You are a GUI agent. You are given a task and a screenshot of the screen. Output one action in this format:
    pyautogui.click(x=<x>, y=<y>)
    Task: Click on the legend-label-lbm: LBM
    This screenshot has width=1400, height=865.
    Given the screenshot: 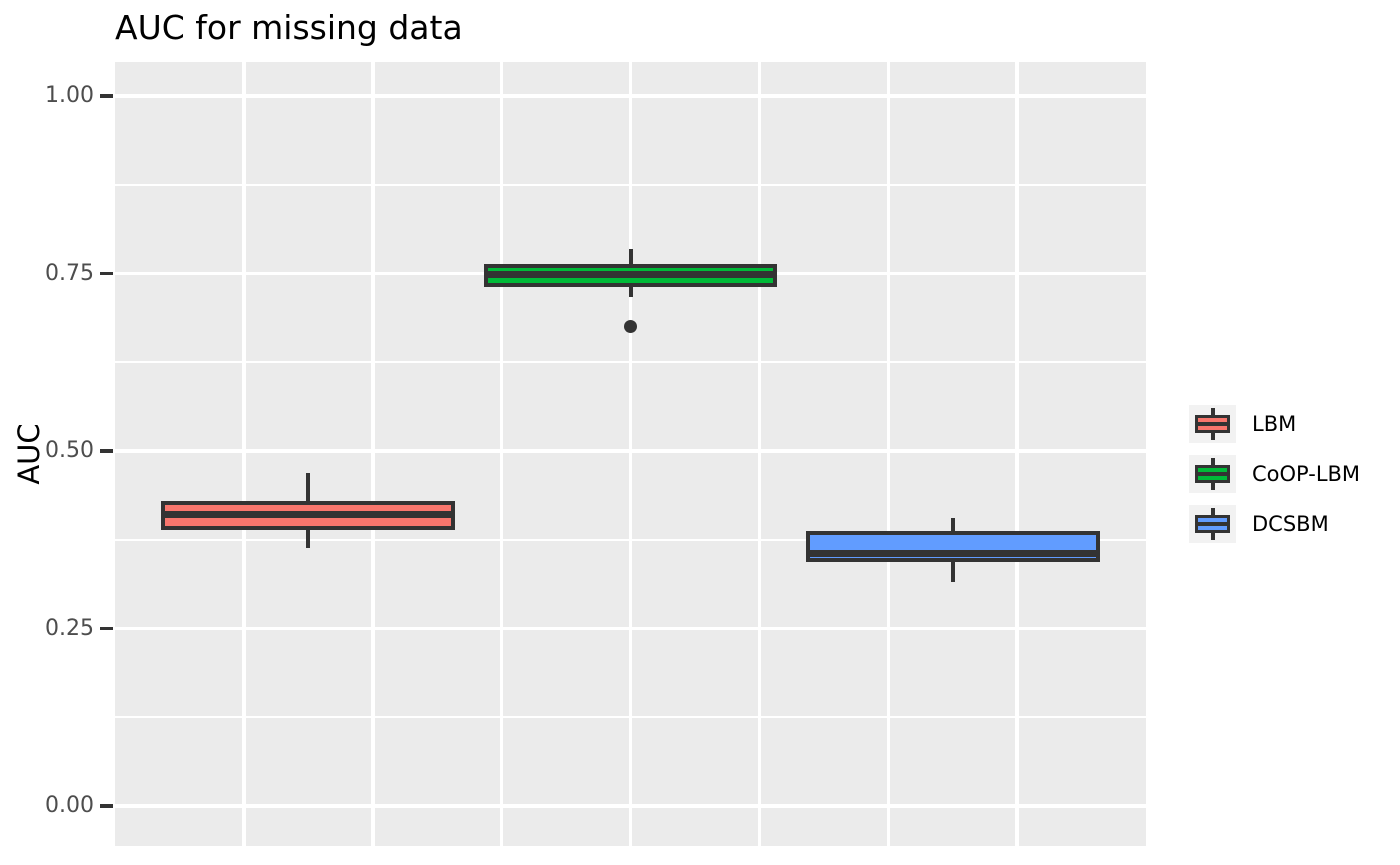 What is the action you would take?
    pyautogui.click(x=1274, y=424)
    